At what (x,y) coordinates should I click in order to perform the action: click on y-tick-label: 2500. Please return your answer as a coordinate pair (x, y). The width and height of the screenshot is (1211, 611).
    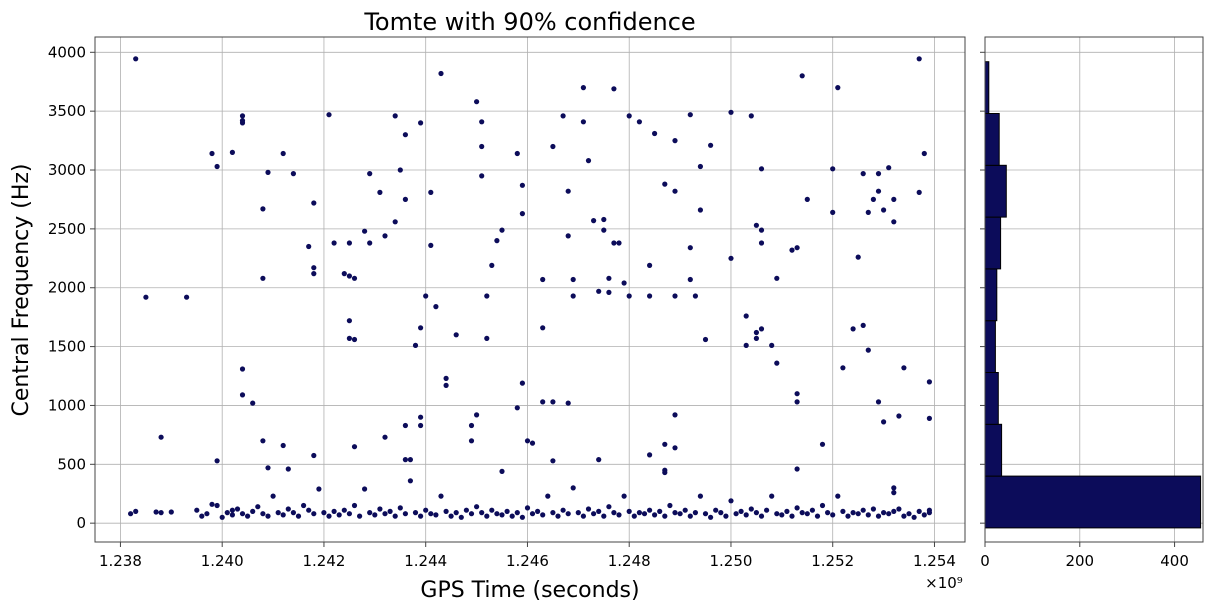
    Looking at the image, I should click on (67, 229).